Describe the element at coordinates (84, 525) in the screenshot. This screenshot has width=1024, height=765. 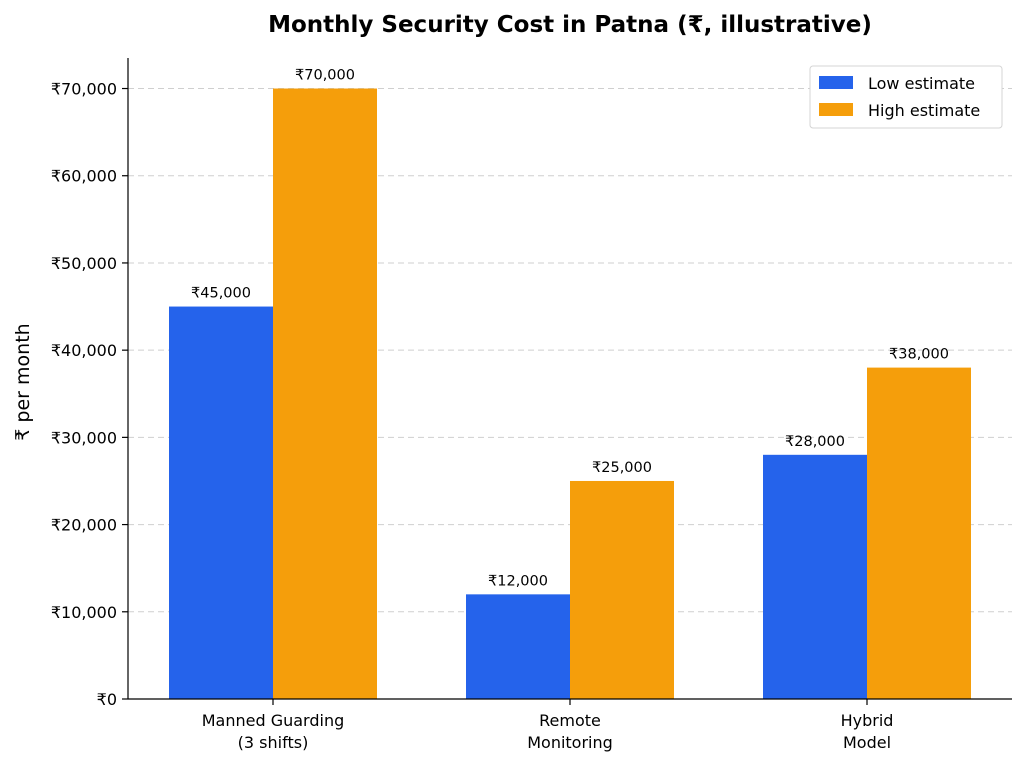
I see `y-tick-label: ₹20,000` at that location.